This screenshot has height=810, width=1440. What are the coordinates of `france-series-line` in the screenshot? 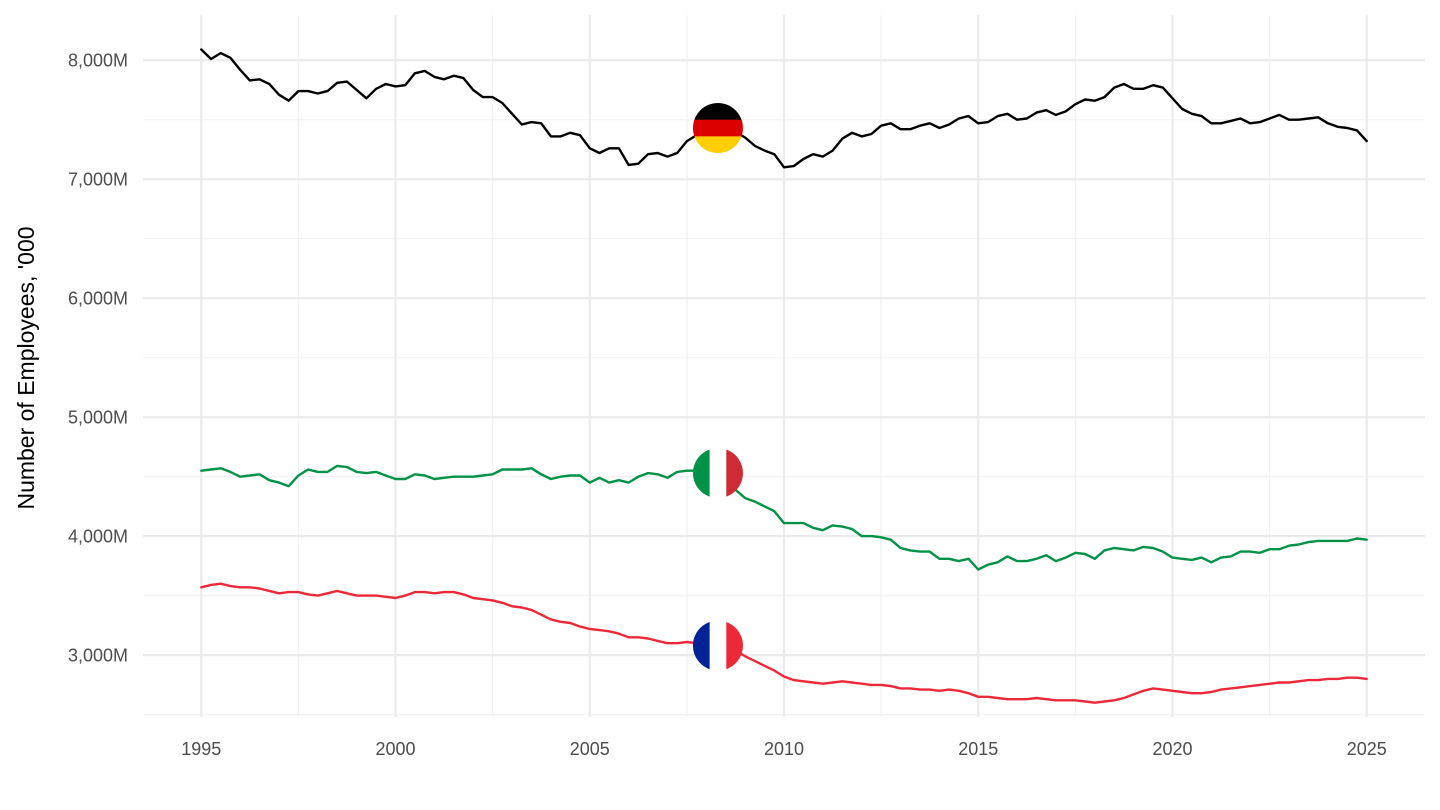 It's located at (784, 643).